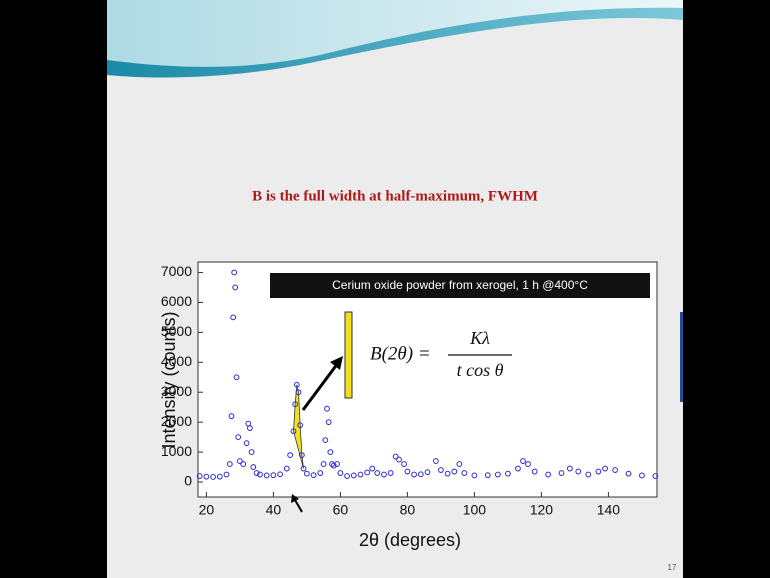 The width and height of the screenshot is (770, 578). I want to click on fwhm-bar, so click(348, 355).